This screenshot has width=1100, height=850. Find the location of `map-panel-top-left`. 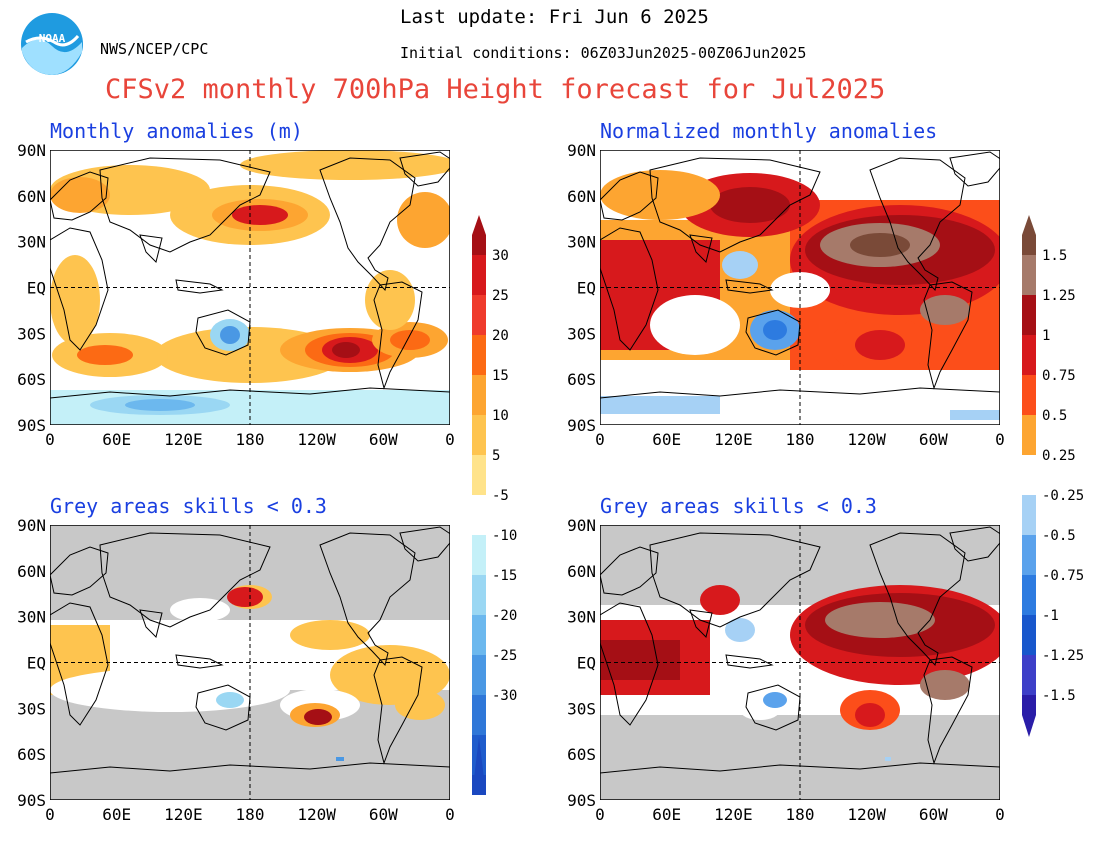

map-panel-top-left is located at coordinates (250, 287).